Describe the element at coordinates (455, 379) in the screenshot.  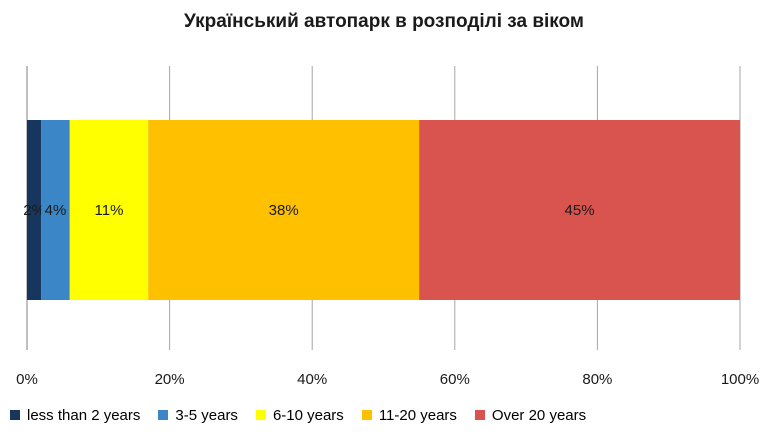
I see `x-tick-label: 60%` at that location.